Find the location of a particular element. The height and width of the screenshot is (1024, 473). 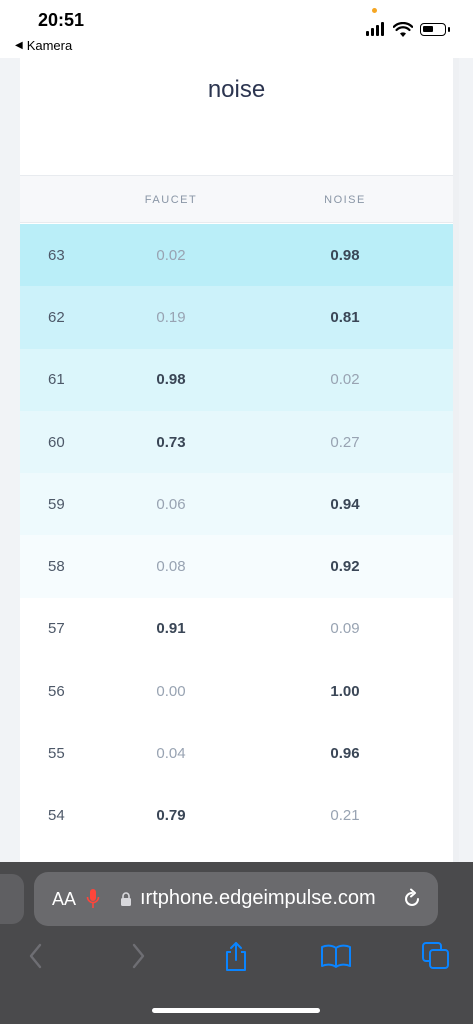

back-app-label: Kamera is located at coordinates (49, 45).